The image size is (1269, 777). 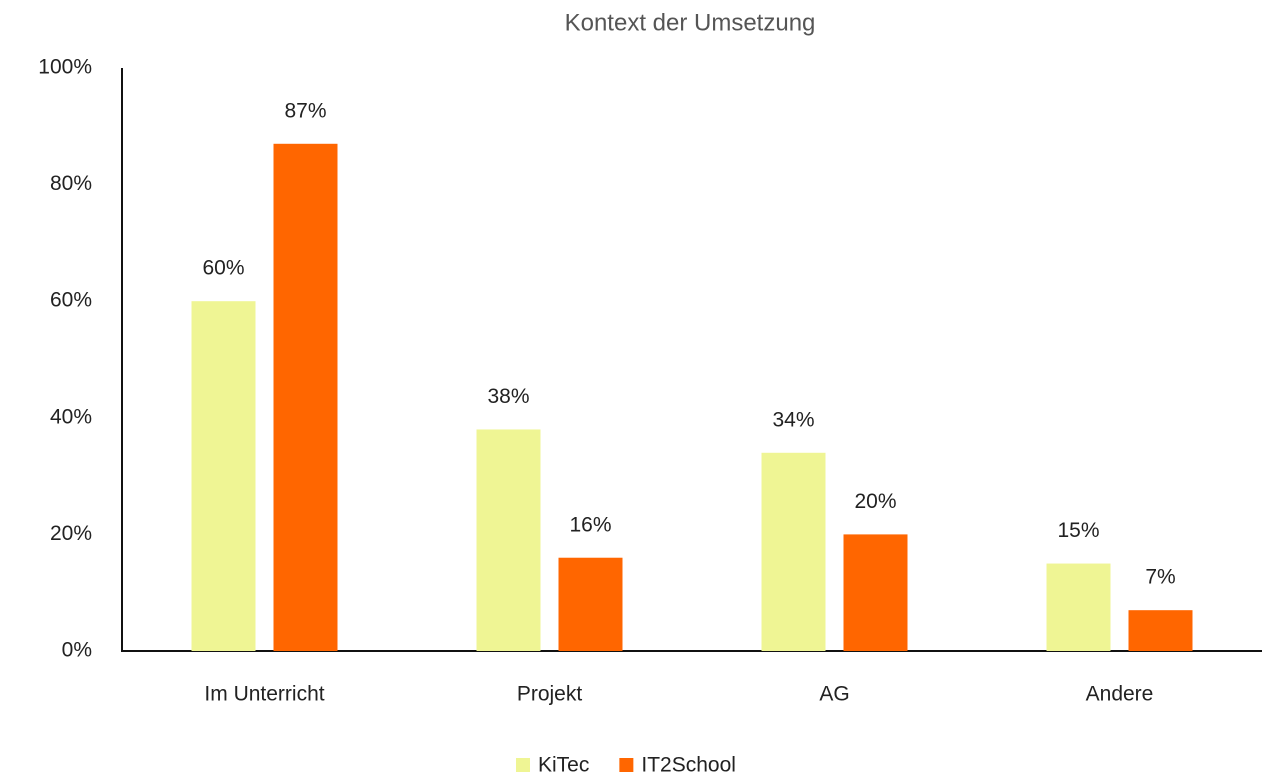 What do you see at coordinates (1120, 694) in the screenshot?
I see `x-tick-label: Andere` at bounding box center [1120, 694].